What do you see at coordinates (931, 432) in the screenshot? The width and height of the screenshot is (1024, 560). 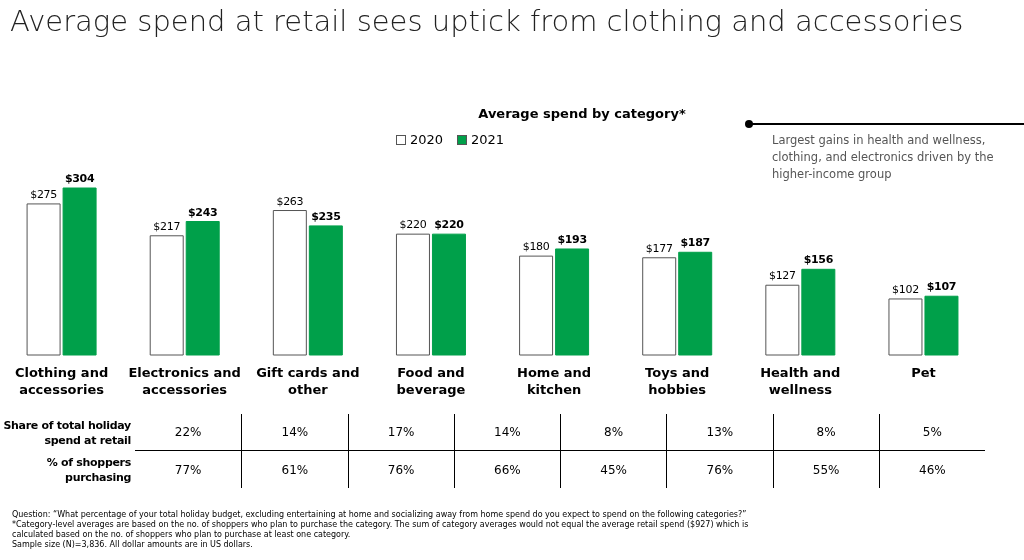 I see `text: 5%` at bounding box center [931, 432].